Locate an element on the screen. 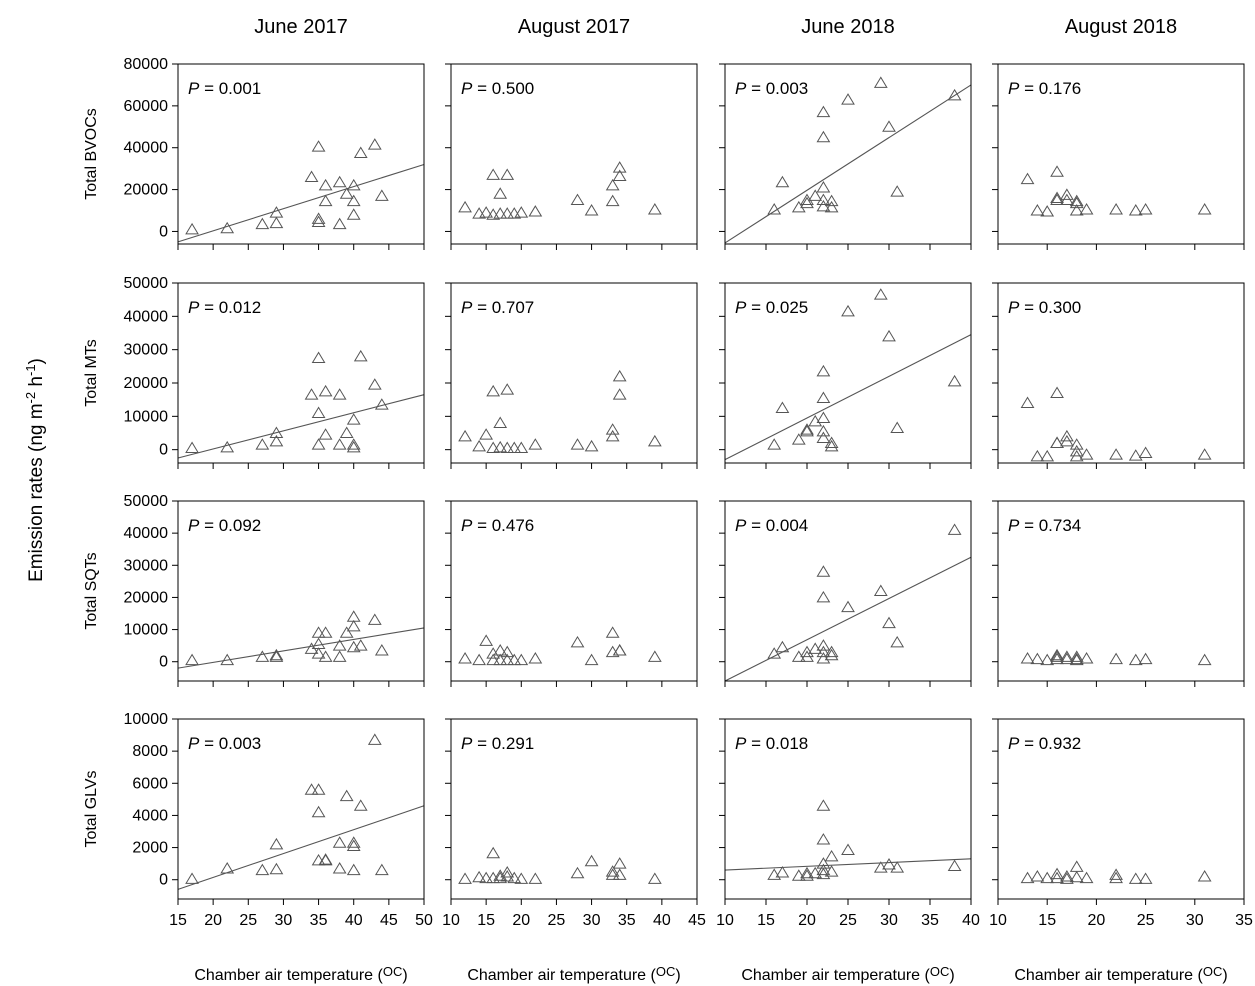 The height and width of the screenshot is (986, 1255). p-value-label: P = 0.291 is located at coordinates (497, 743).